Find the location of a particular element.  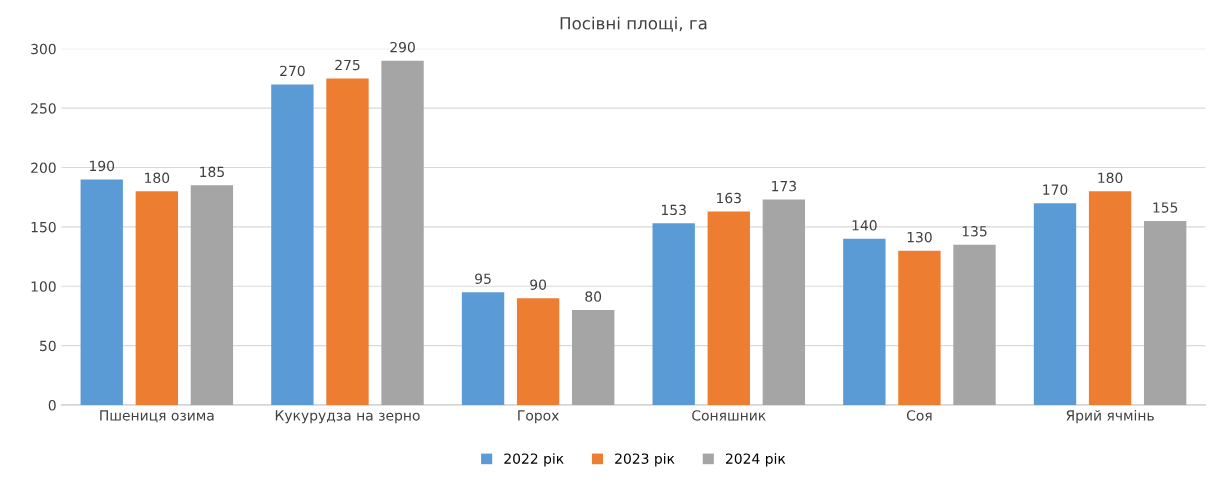

y-tick-label: 100 is located at coordinates (43, 286).